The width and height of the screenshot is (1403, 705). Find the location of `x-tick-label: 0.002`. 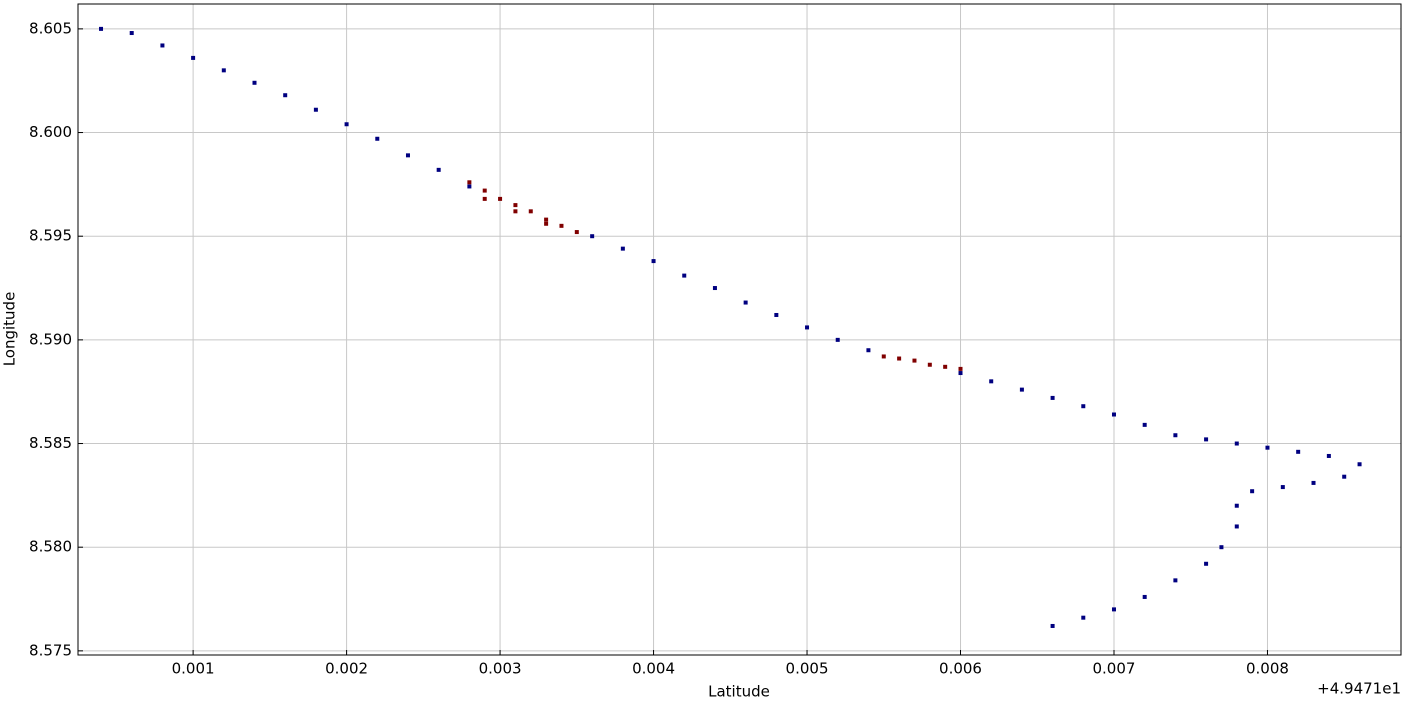

x-tick-label: 0.002 is located at coordinates (346, 669).